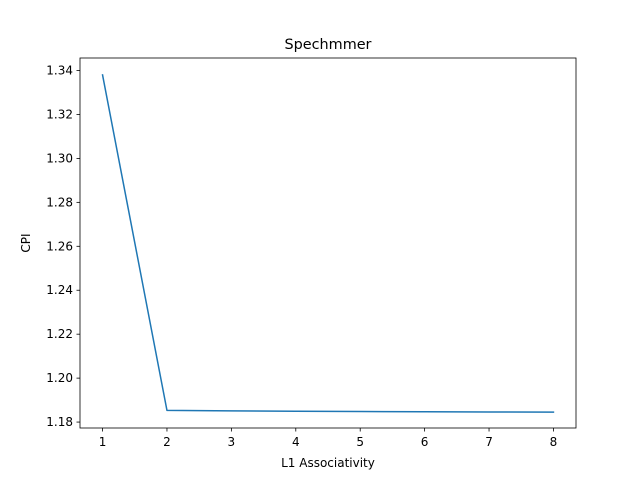  I want to click on x-tick-label: 6, so click(425, 442).